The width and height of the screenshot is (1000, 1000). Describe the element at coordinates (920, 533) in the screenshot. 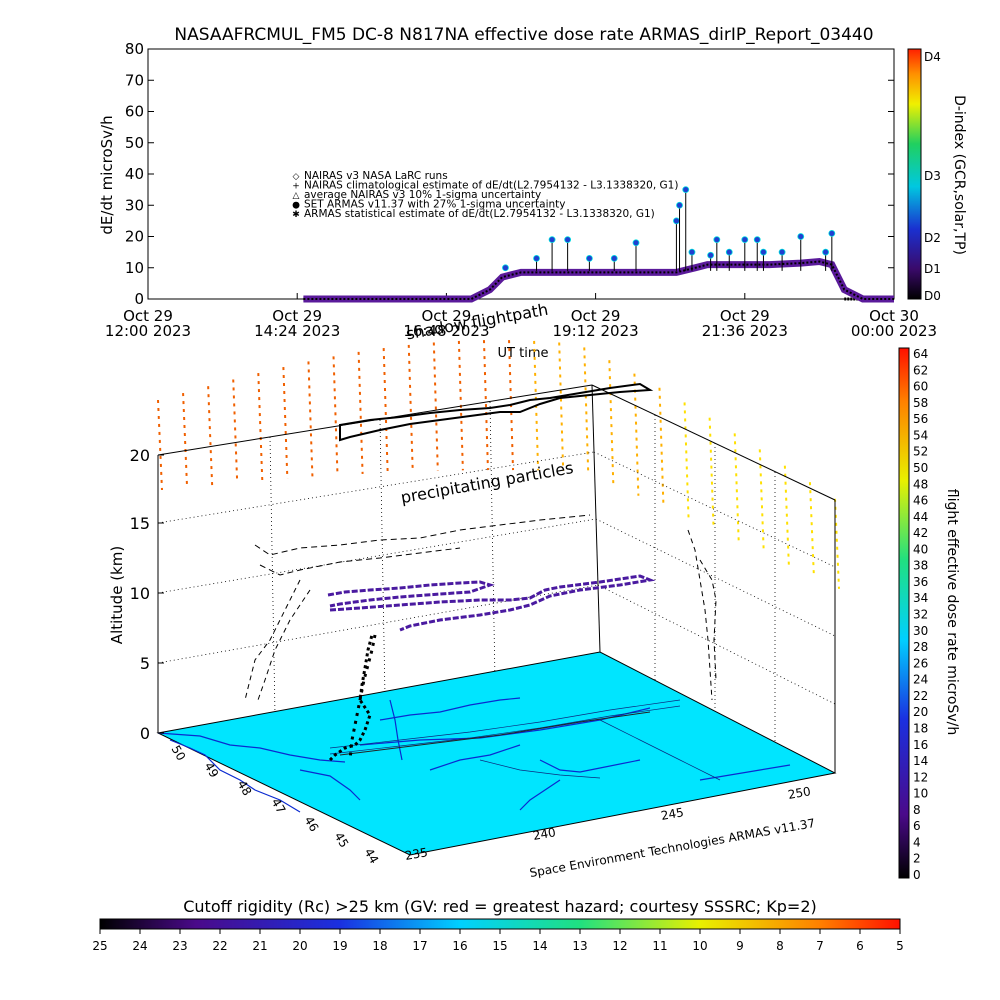

I see `dose-colorbar-tick: 42` at that location.